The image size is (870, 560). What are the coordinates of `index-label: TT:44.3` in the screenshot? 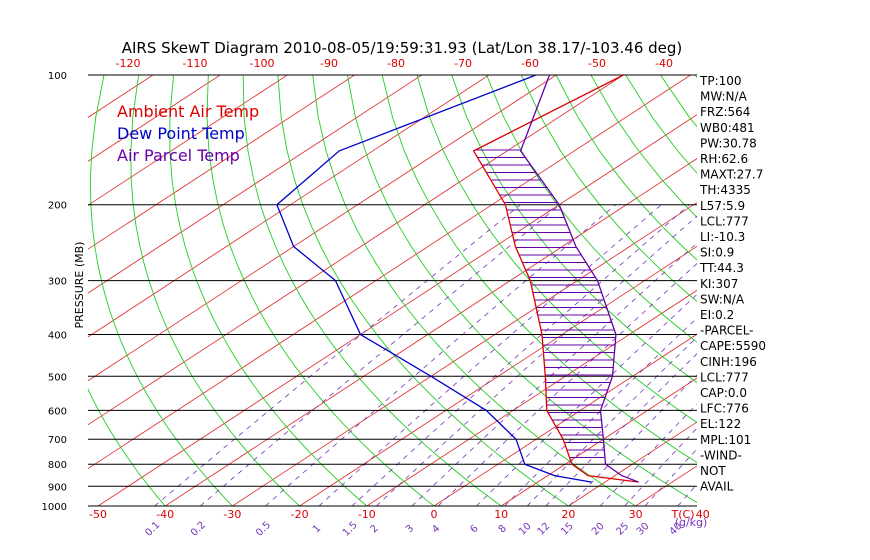 It's located at (721, 268).